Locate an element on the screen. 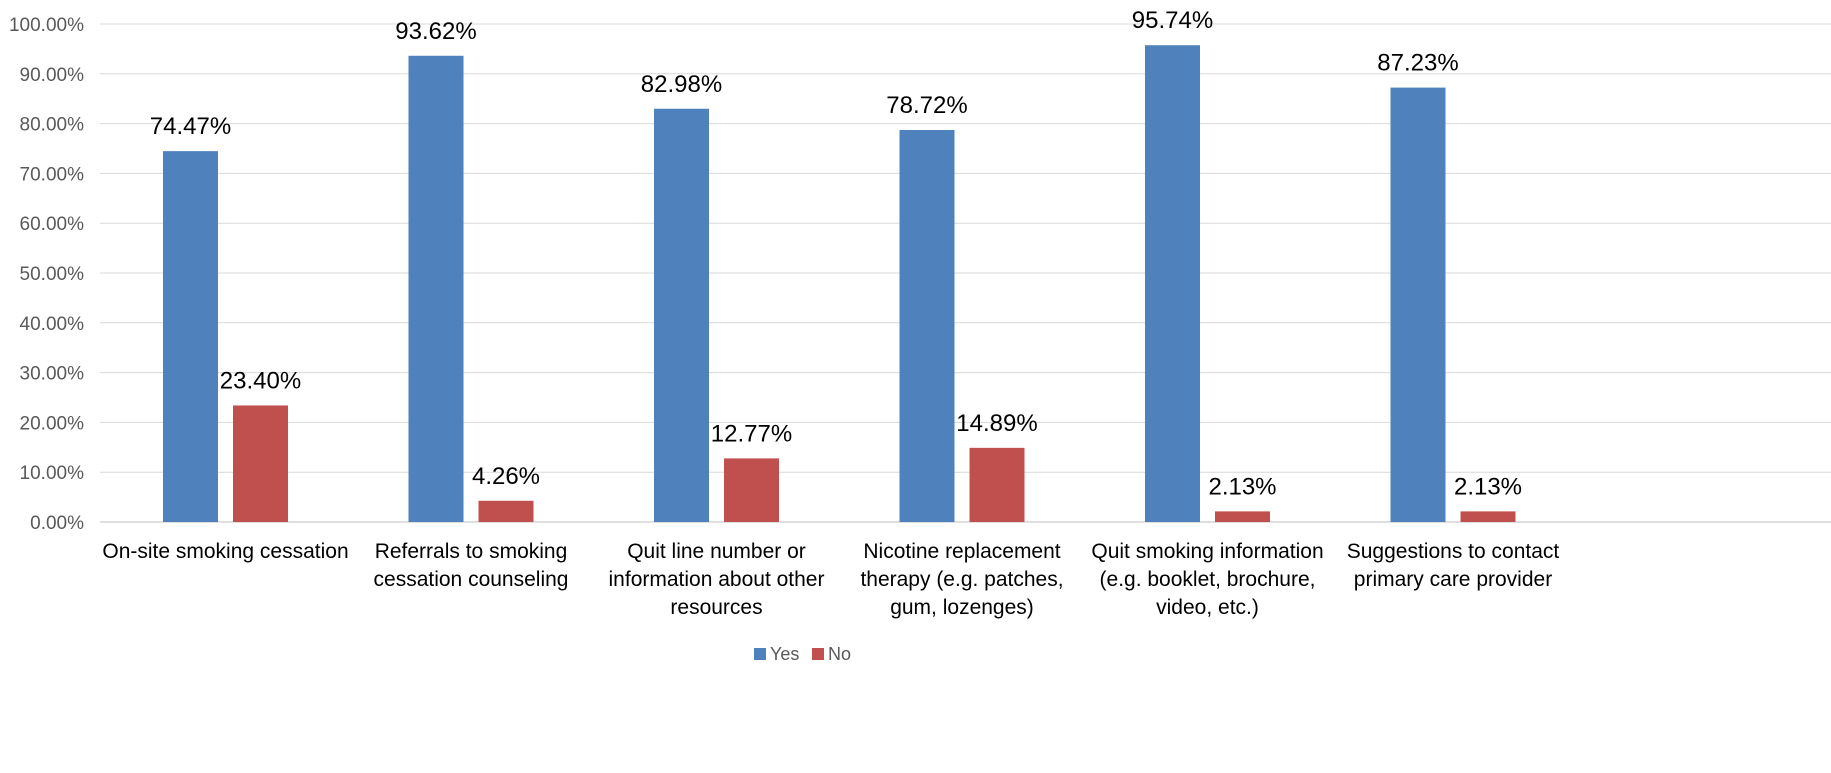  data-label: 95.74% is located at coordinates (1172, 20).